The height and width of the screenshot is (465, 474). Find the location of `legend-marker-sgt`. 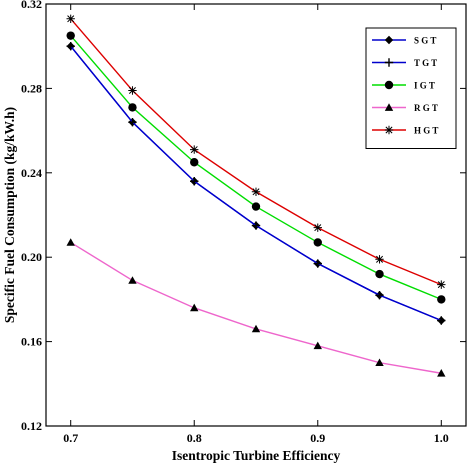

legend-marker-sgt is located at coordinates (389, 40).